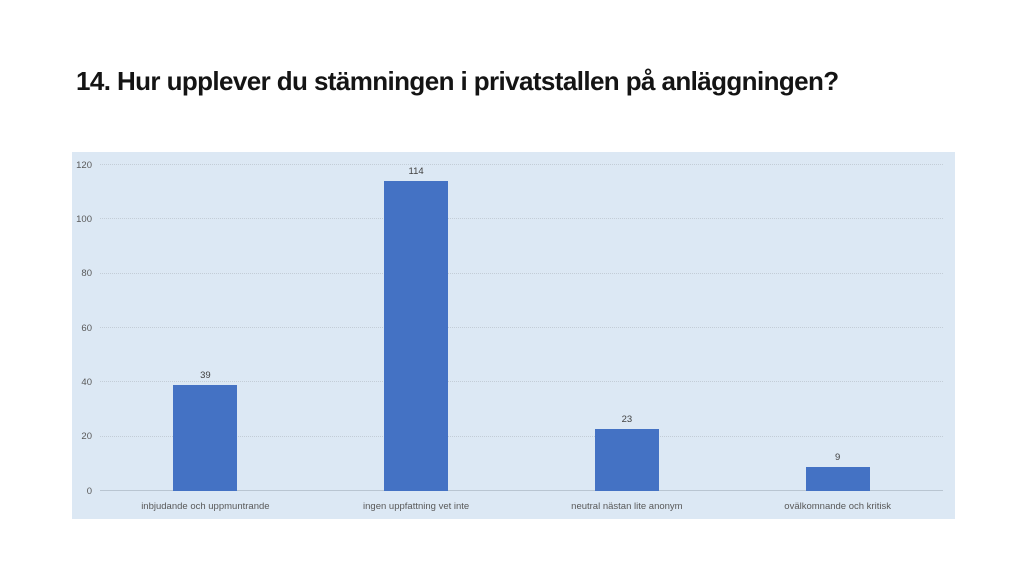 This screenshot has height=576, width=1024. What do you see at coordinates (416, 506) in the screenshot?
I see `x-category-label: ingen uppfattning vet inte` at bounding box center [416, 506].